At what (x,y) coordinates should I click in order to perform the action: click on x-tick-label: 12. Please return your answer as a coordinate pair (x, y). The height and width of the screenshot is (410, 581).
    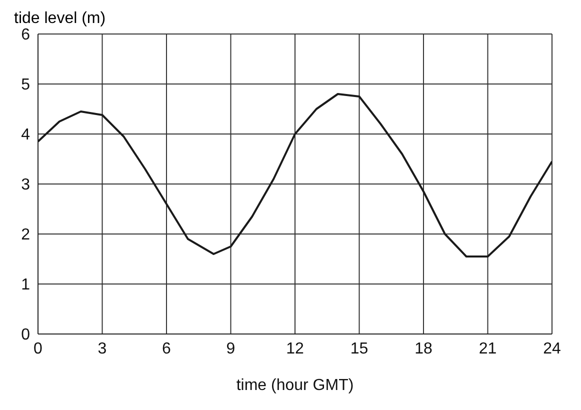
    Looking at the image, I should click on (295, 349).